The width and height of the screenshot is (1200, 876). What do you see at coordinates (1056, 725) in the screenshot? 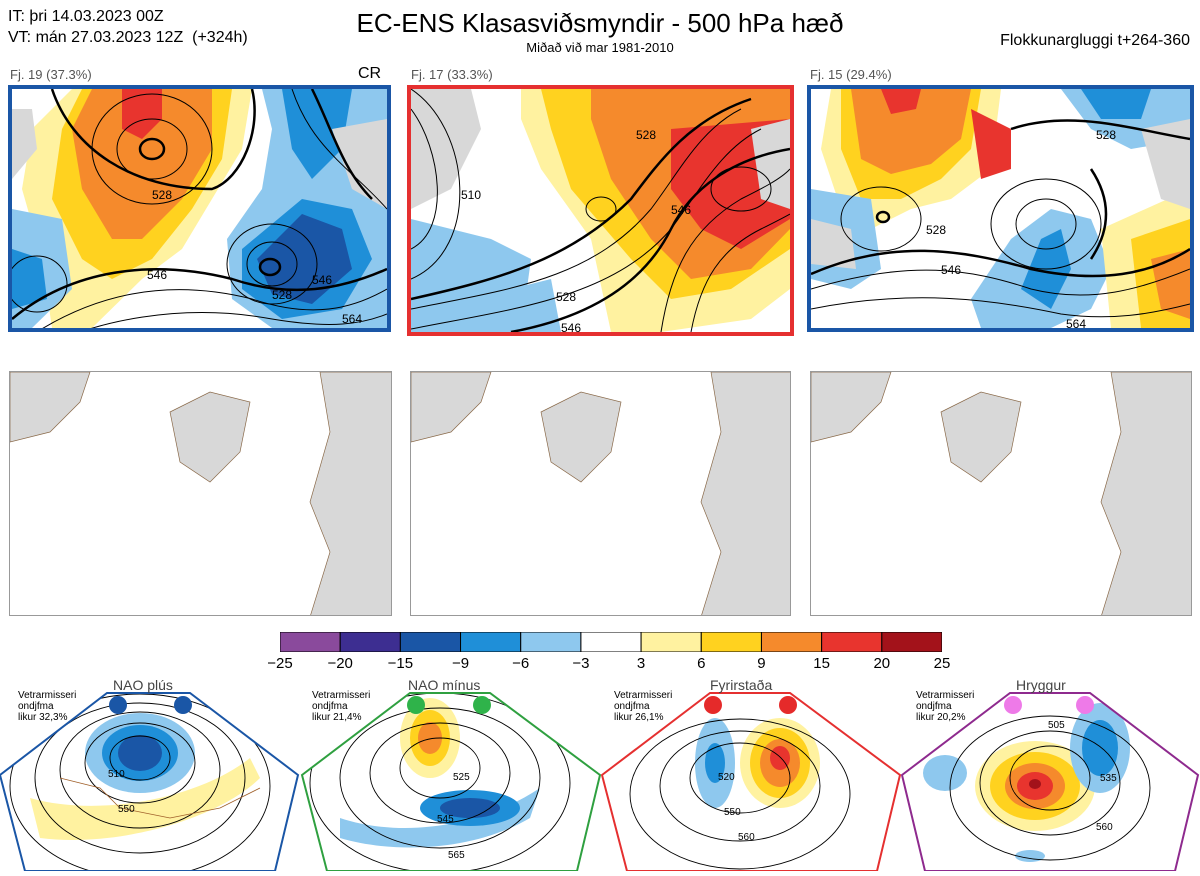
I see `regime-4-contour-a: 505` at bounding box center [1056, 725].